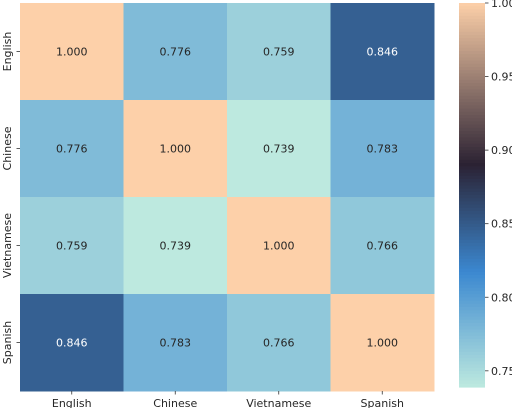 The height and width of the screenshot is (408, 512). What do you see at coordinates (7, 342) in the screenshot?
I see `row-label-spanish: Spanish` at bounding box center [7, 342].